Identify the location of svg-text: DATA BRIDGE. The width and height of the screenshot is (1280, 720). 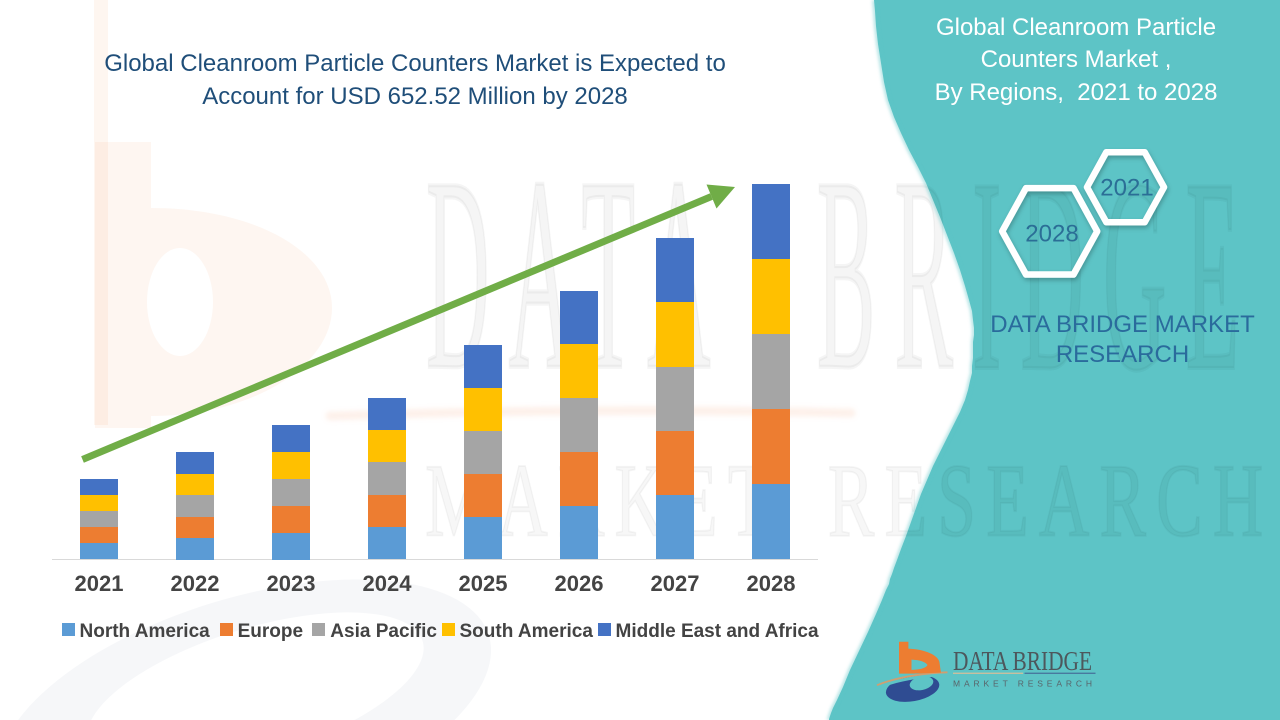
(1022, 661).